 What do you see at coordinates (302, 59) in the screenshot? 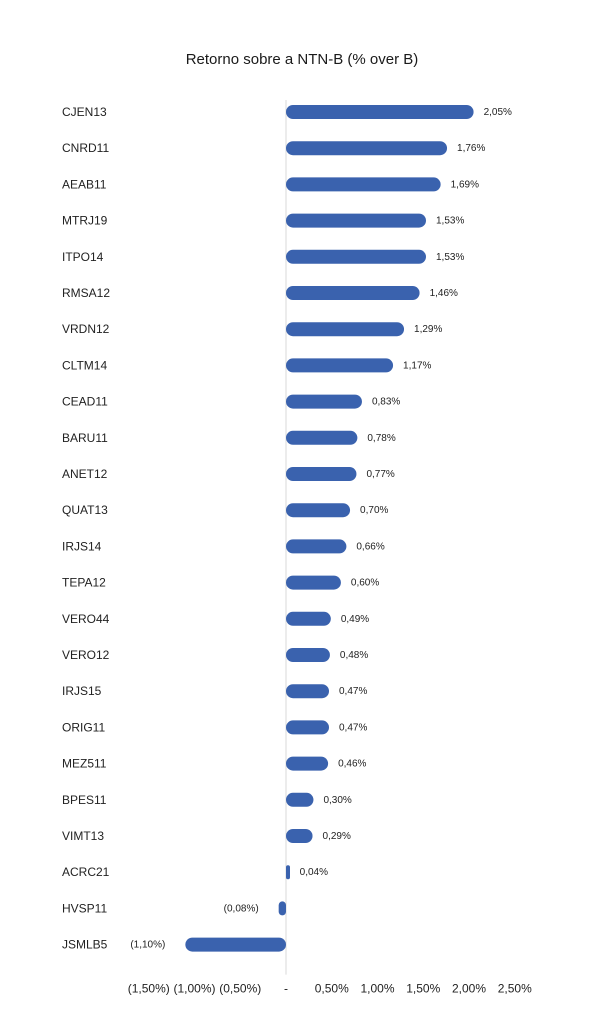
I see `chart-title: Retorno sobre a NTN-B (% over B)` at bounding box center [302, 59].